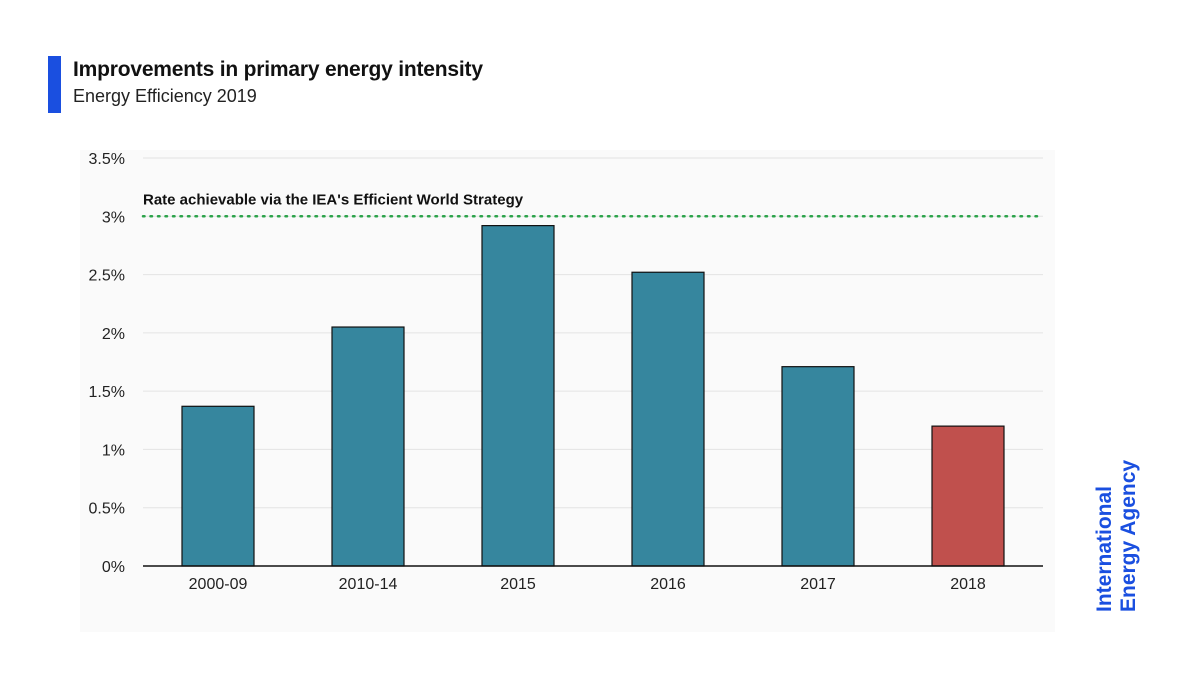 This screenshot has width=1200, height=675. What do you see at coordinates (54, 84) in the screenshot?
I see `accent-bar` at bounding box center [54, 84].